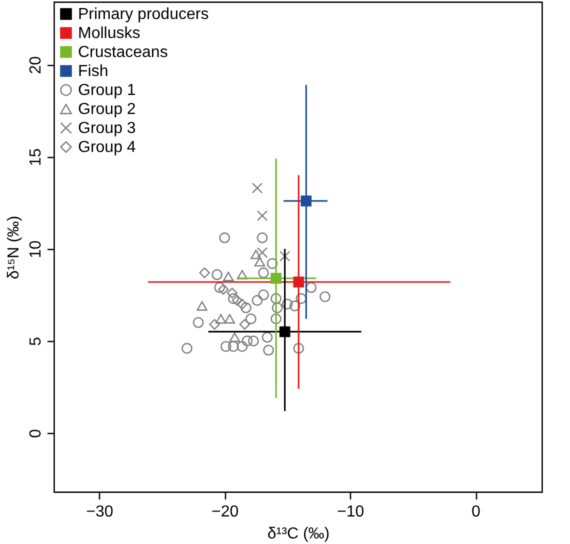 Image resolution: width=570 pixels, height=544 pixels. Describe the element at coordinates (225, 512) in the screenshot. I see `x-tick-label: −20` at that location.